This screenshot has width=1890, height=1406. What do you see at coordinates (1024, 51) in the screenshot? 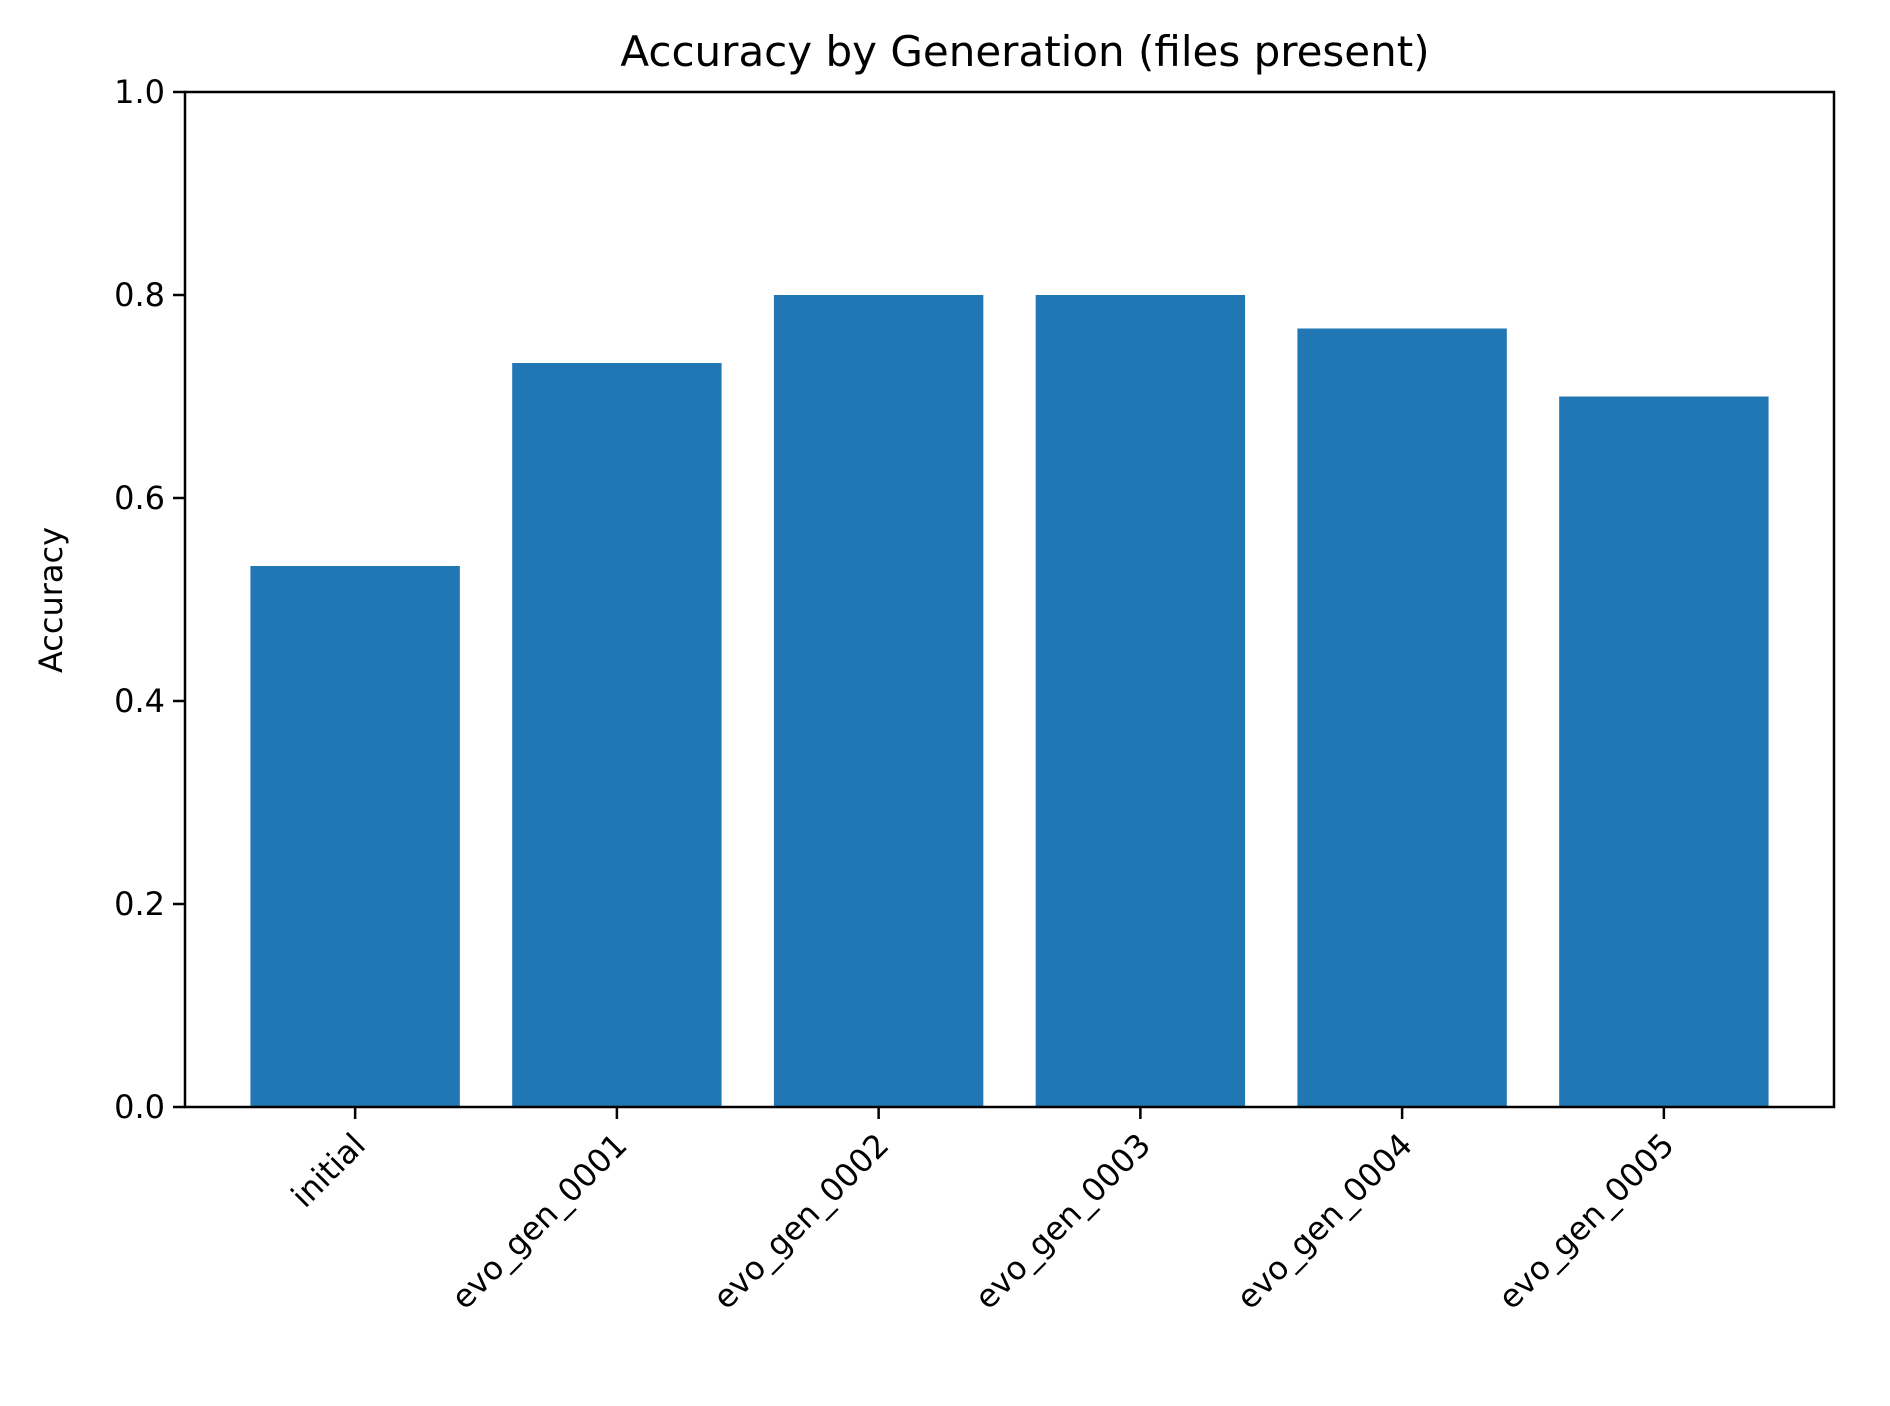
I see `chart-title: Accuracy by Generation (files present)` at bounding box center [1024, 51].